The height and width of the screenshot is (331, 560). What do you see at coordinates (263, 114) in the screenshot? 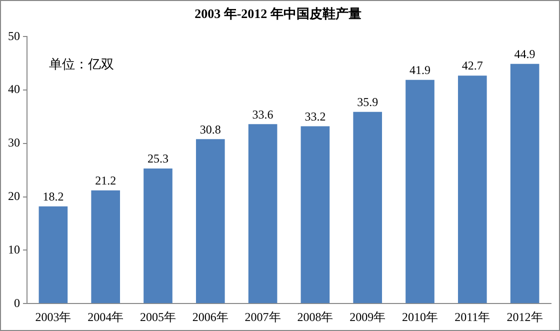
I see `data-label: 33.6` at bounding box center [263, 114].